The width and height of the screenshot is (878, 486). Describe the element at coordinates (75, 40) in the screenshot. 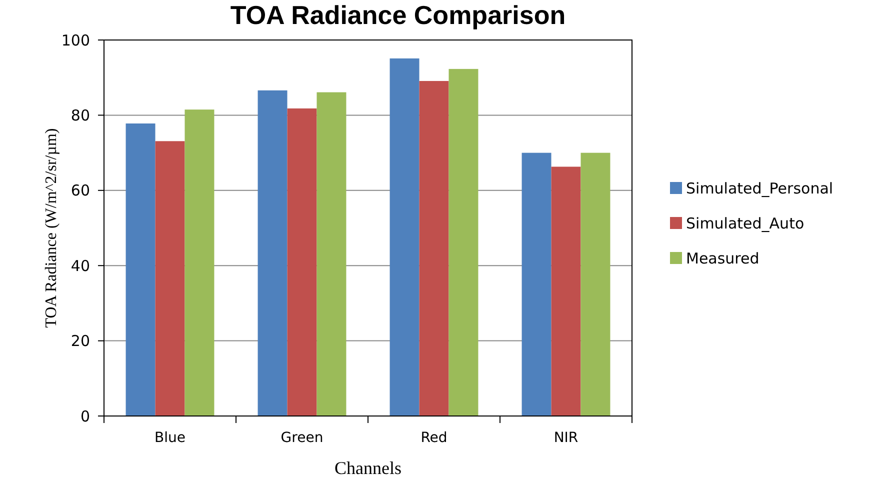

I see `y-tick-label: 100` at that location.